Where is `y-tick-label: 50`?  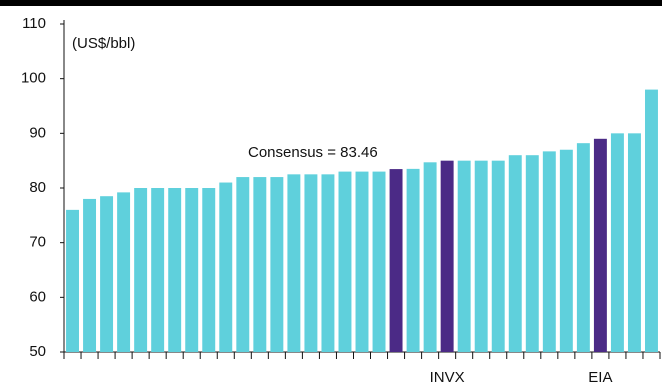
y-tick-label: 50 is located at coordinates (37, 351).